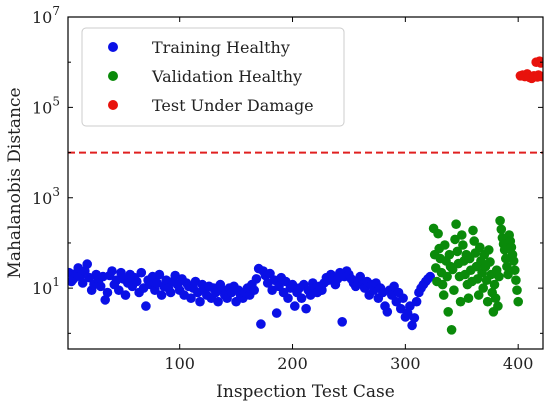 The height and width of the screenshot is (409, 550). I want to click on legend-label: Training Healthy, so click(221, 47).